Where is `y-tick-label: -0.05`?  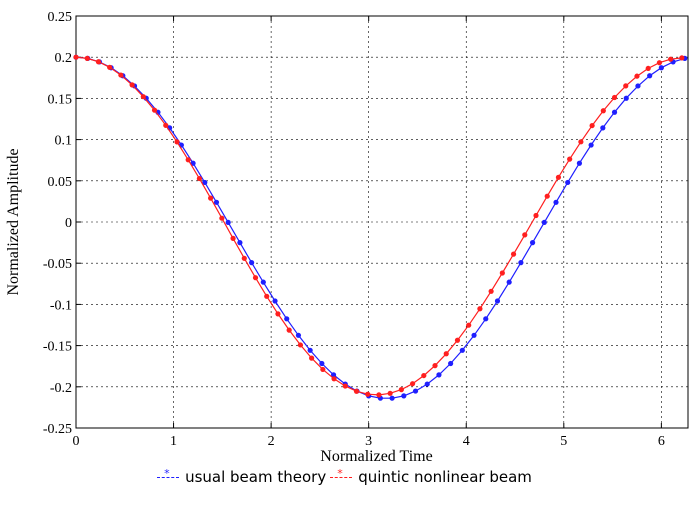
y-tick-label: -0.05 is located at coordinates (57, 264).